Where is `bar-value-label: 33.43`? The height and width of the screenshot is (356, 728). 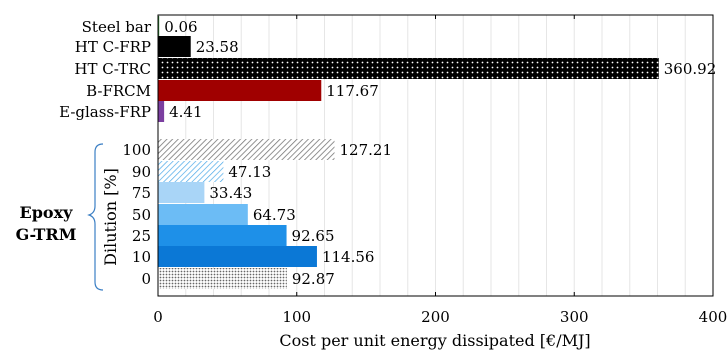
bar-value-label: 33.43 is located at coordinates (230, 193).